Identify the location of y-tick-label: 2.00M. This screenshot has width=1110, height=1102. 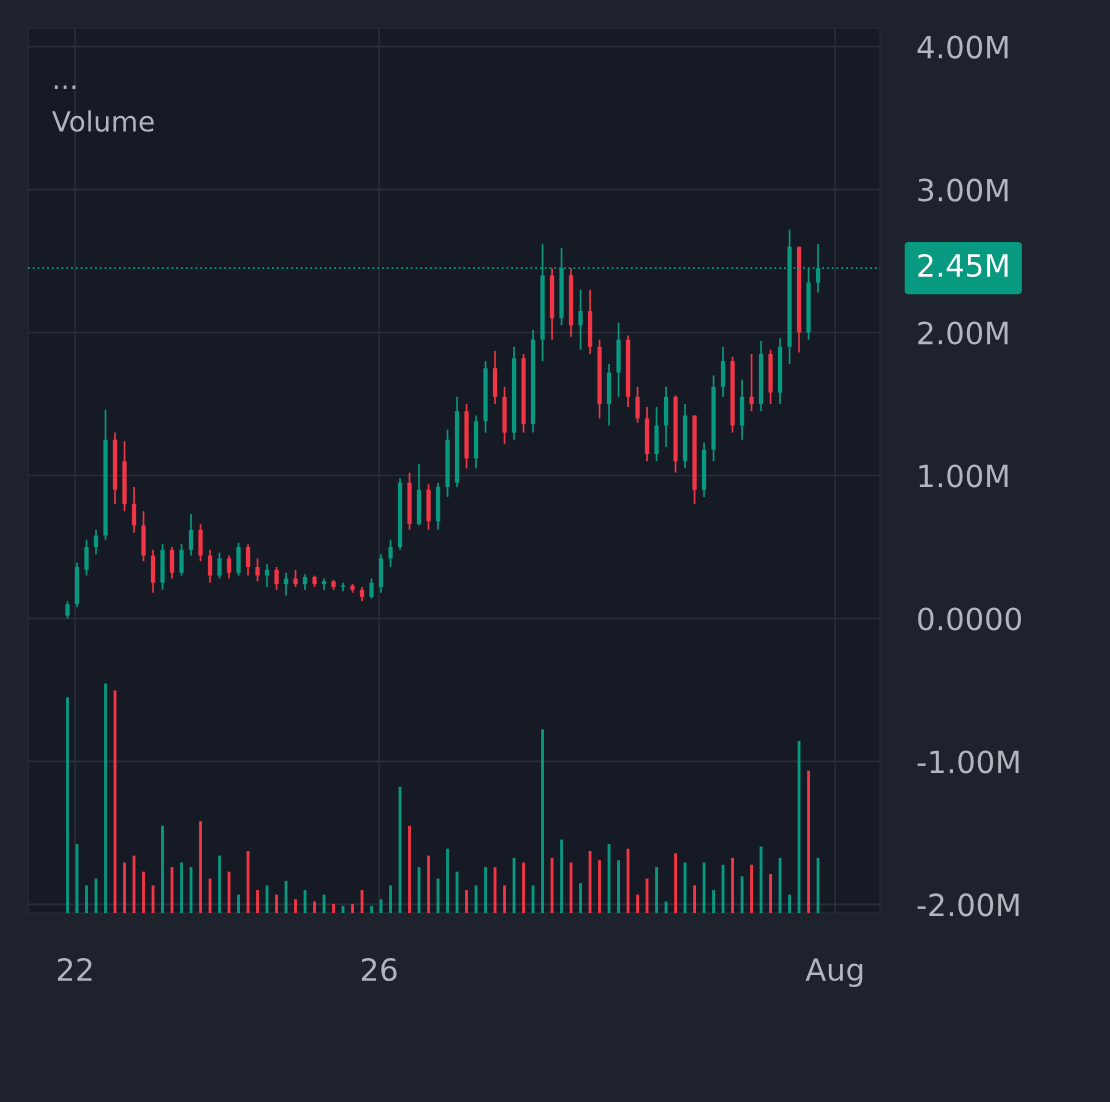
(963, 333).